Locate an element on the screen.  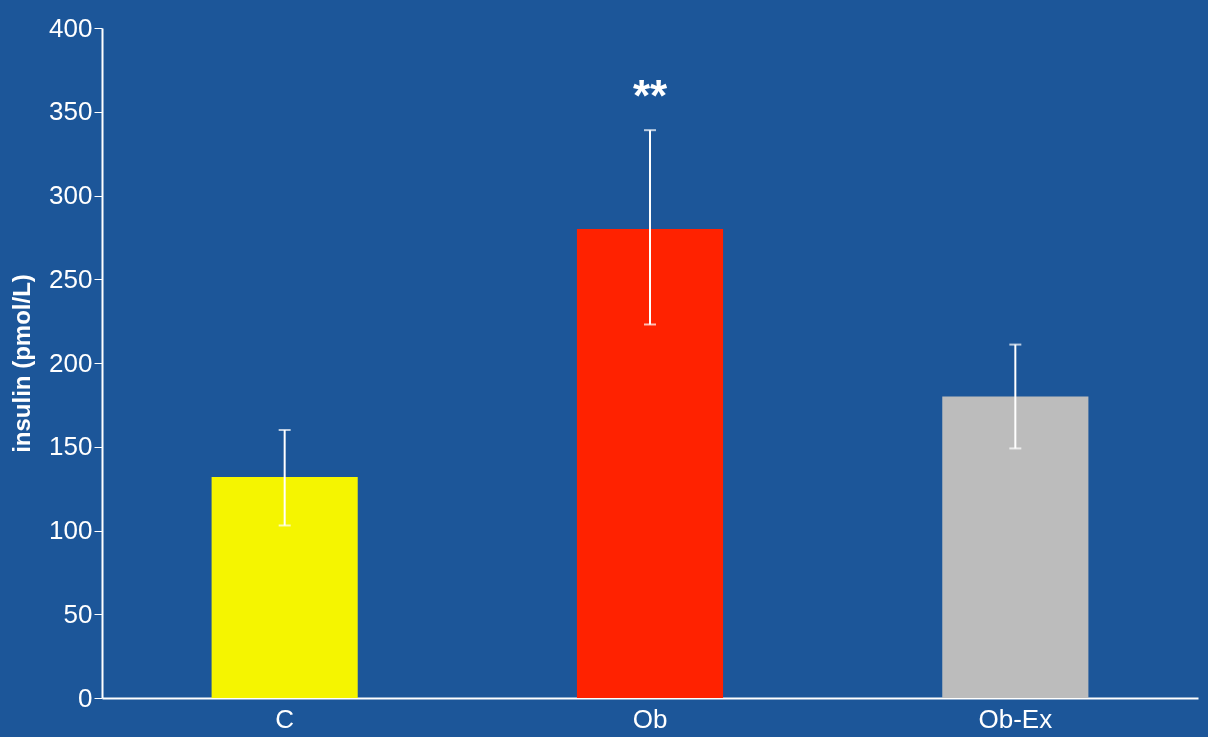
y-tick-label: 150 is located at coordinates (71, 446).